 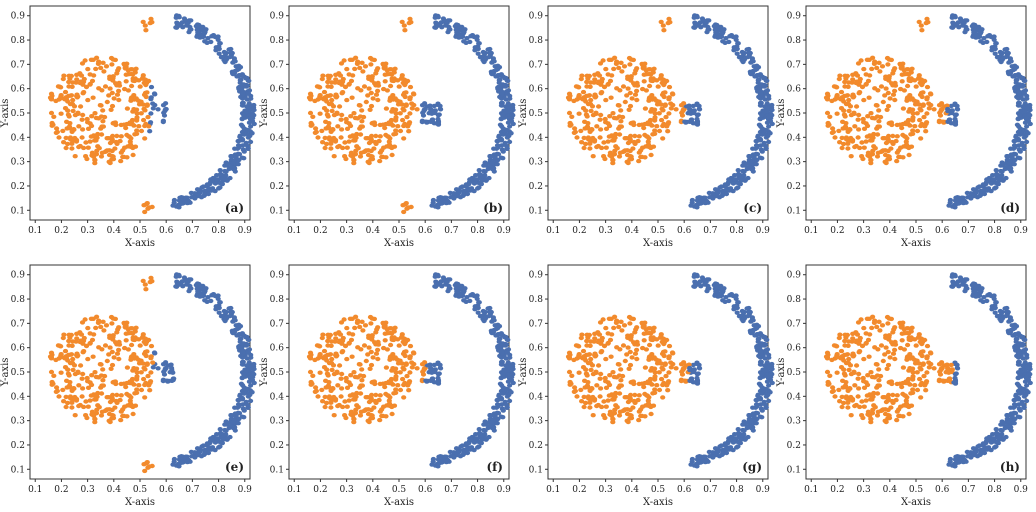 I want to click on y-tick-label: 0.4, so click(x=18, y=138).